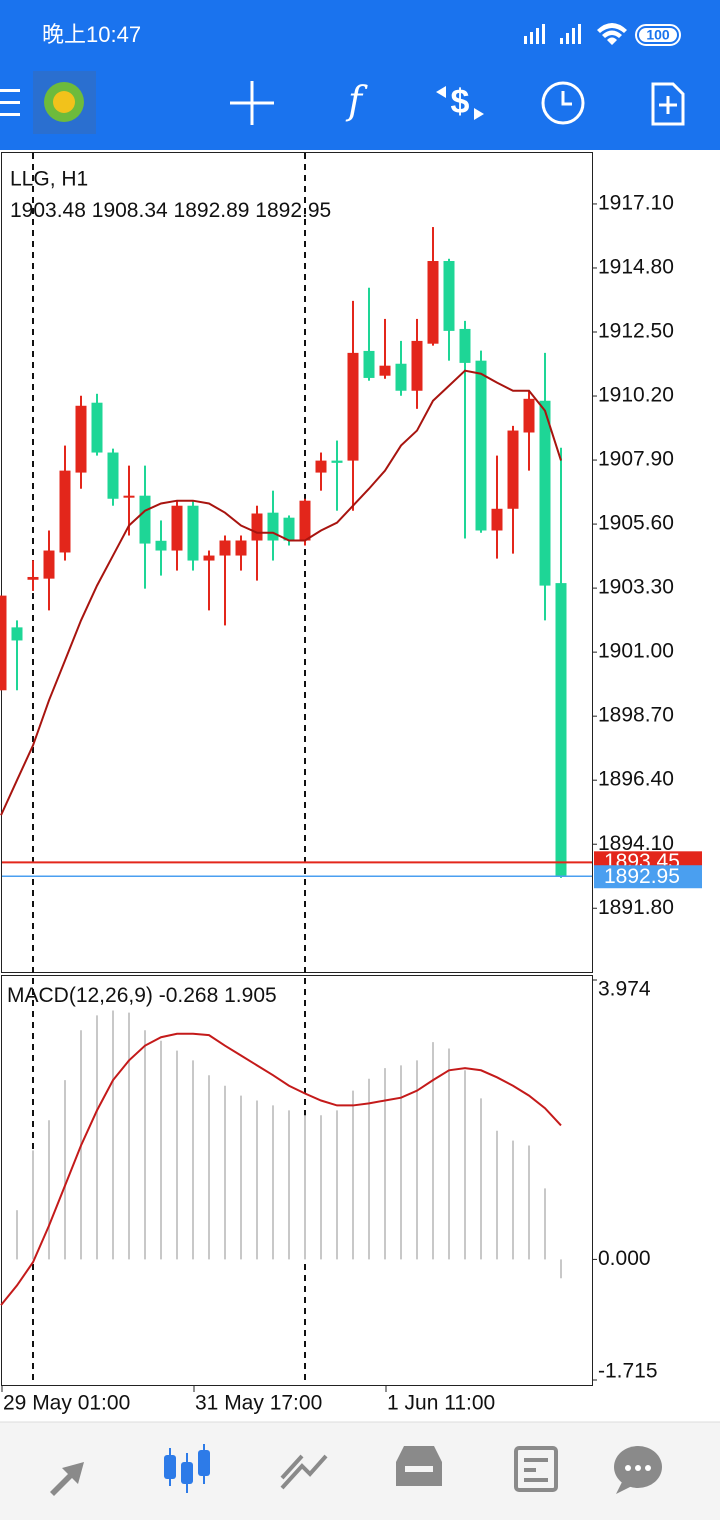  Describe the element at coordinates (636, 715) in the screenshot. I see `y-tick-label: 1898.70` at that location.